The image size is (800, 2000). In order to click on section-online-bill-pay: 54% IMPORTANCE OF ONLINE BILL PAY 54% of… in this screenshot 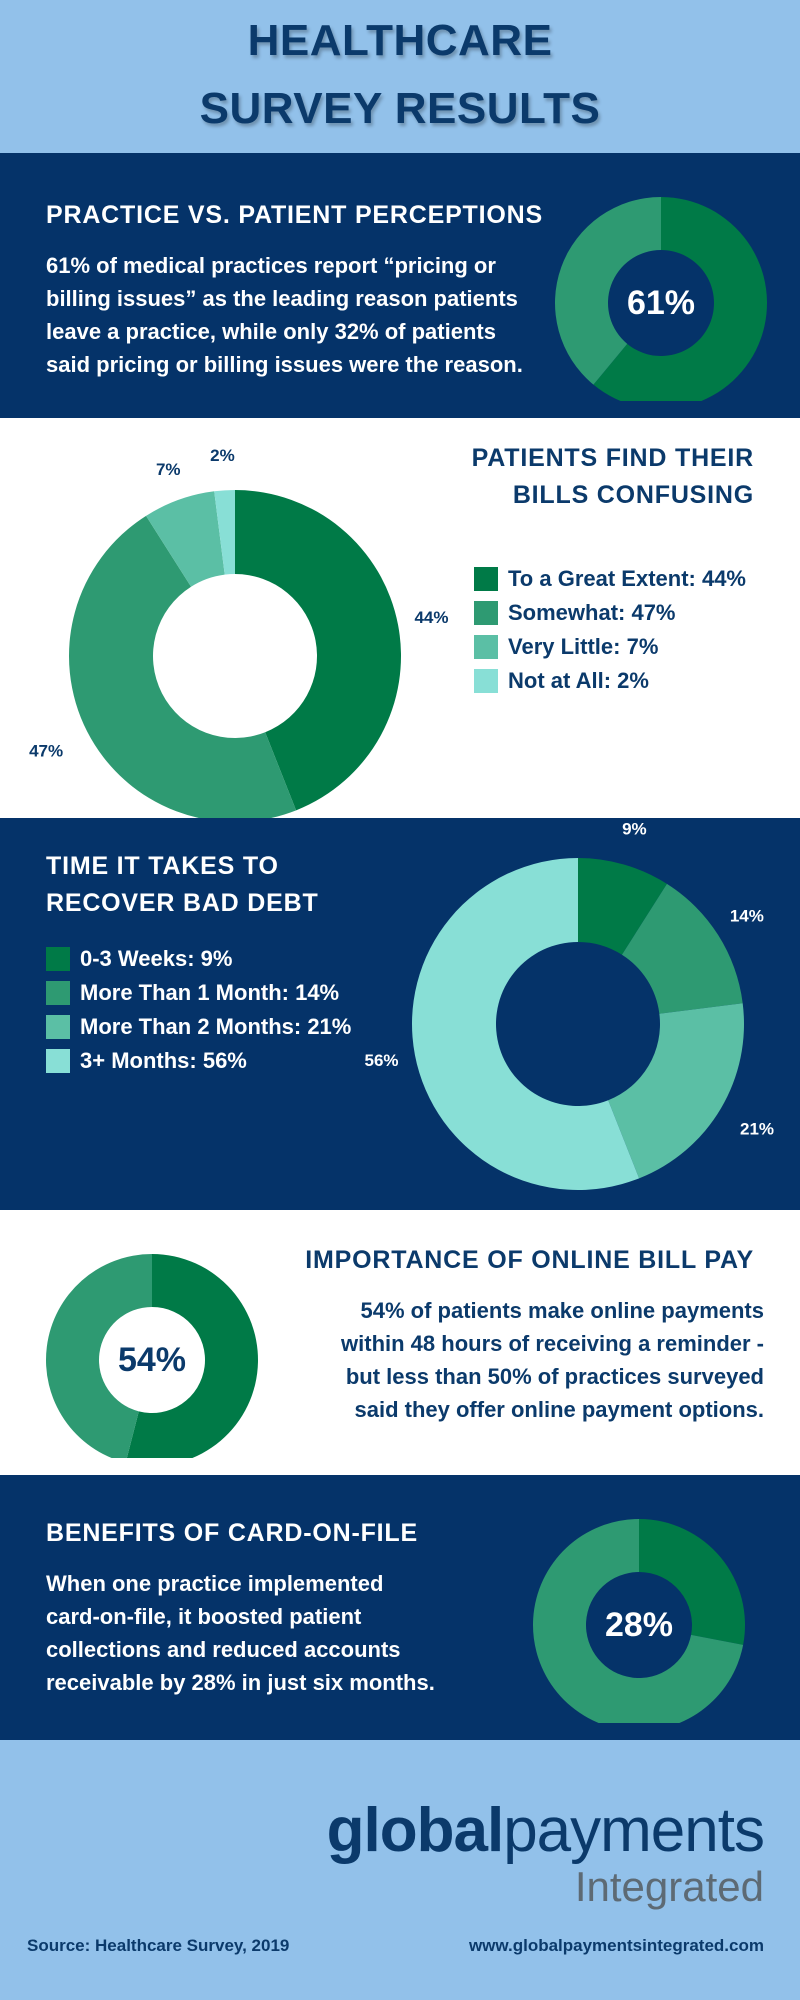, I will do `click(400, 1342)`.